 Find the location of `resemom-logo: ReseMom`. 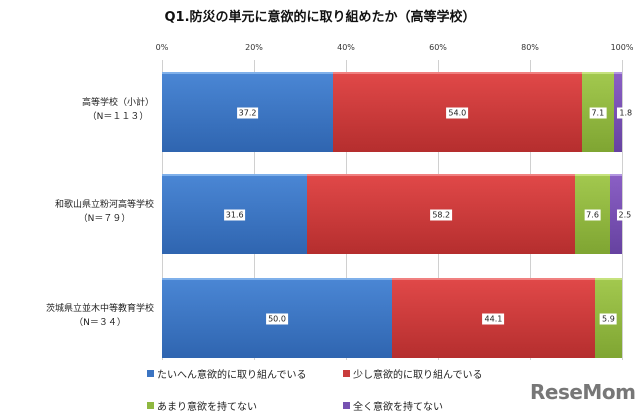

resemom-logo: ReseMom is located at coordinates (583, 392).